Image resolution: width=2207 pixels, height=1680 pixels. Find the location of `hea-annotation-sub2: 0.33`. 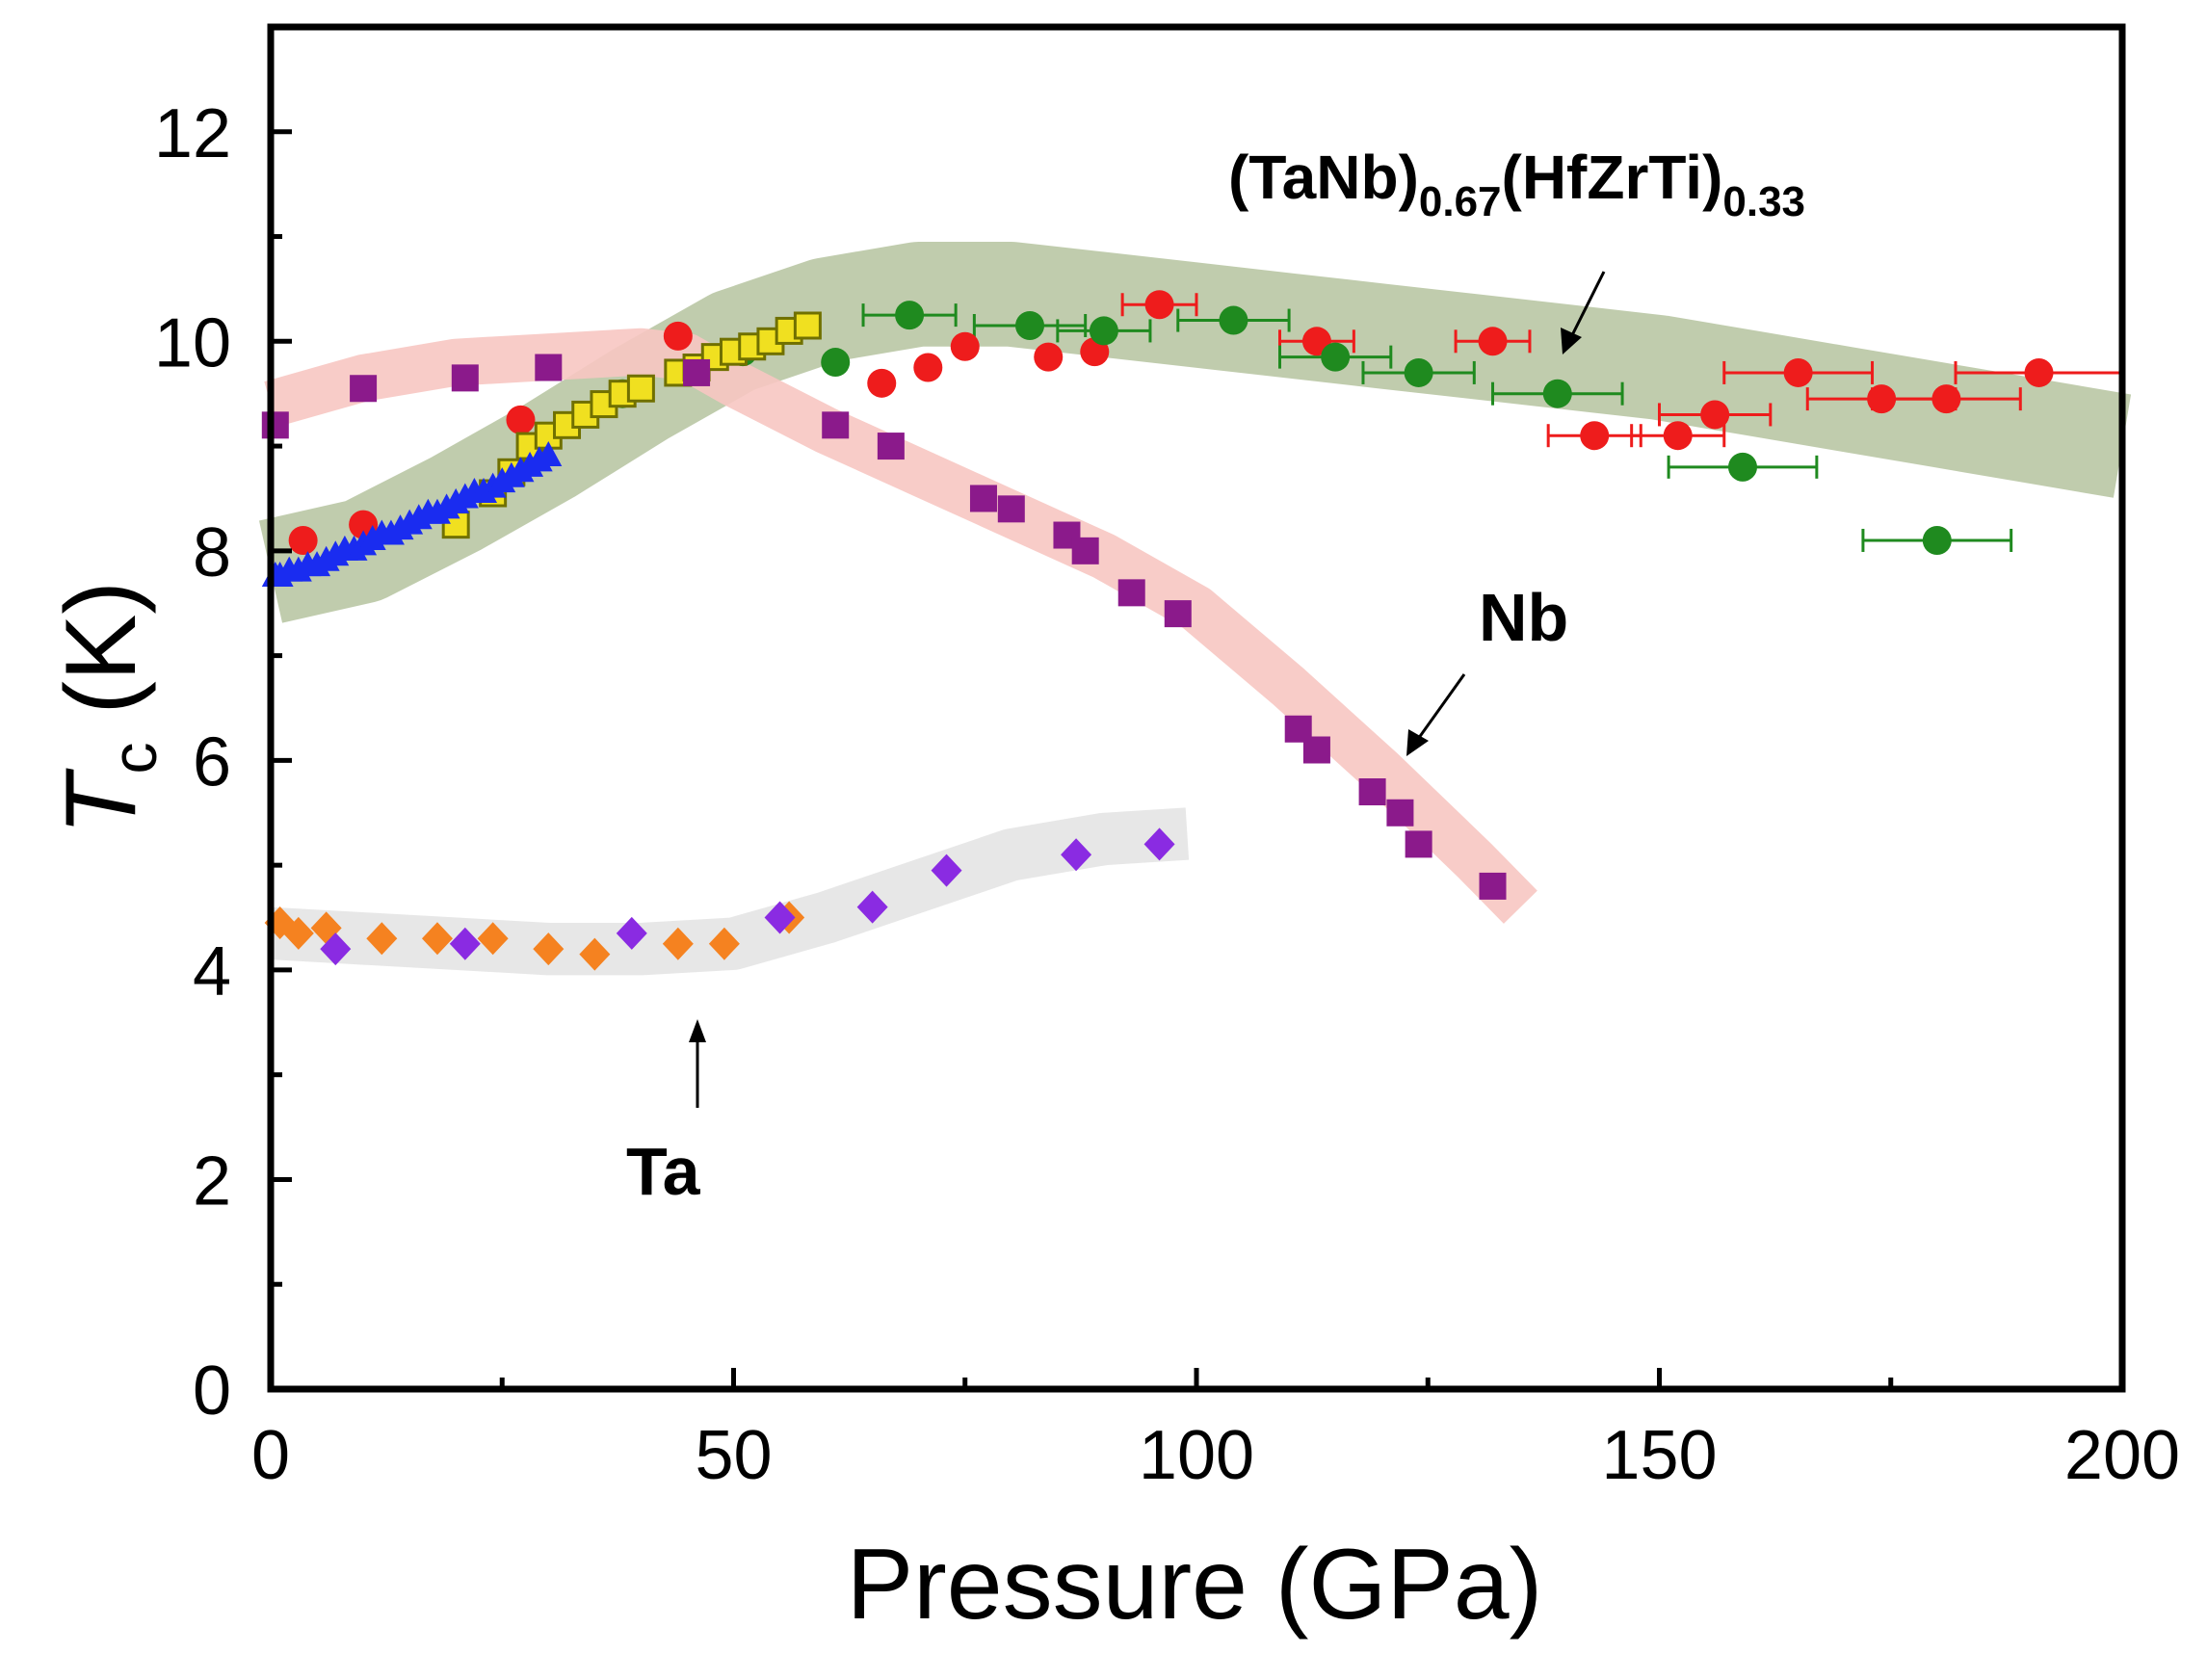

hea-annotation-sub2: 0.33 is located at coordinates (1764, 202).